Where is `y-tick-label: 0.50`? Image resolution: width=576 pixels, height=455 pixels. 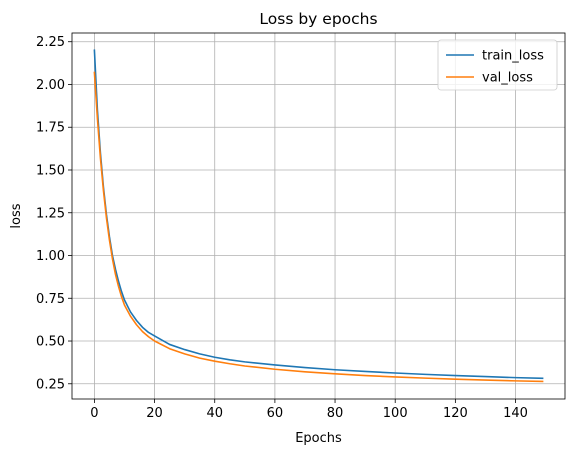
y-tick-label: 0.50 is located at coordinates (50, 342).